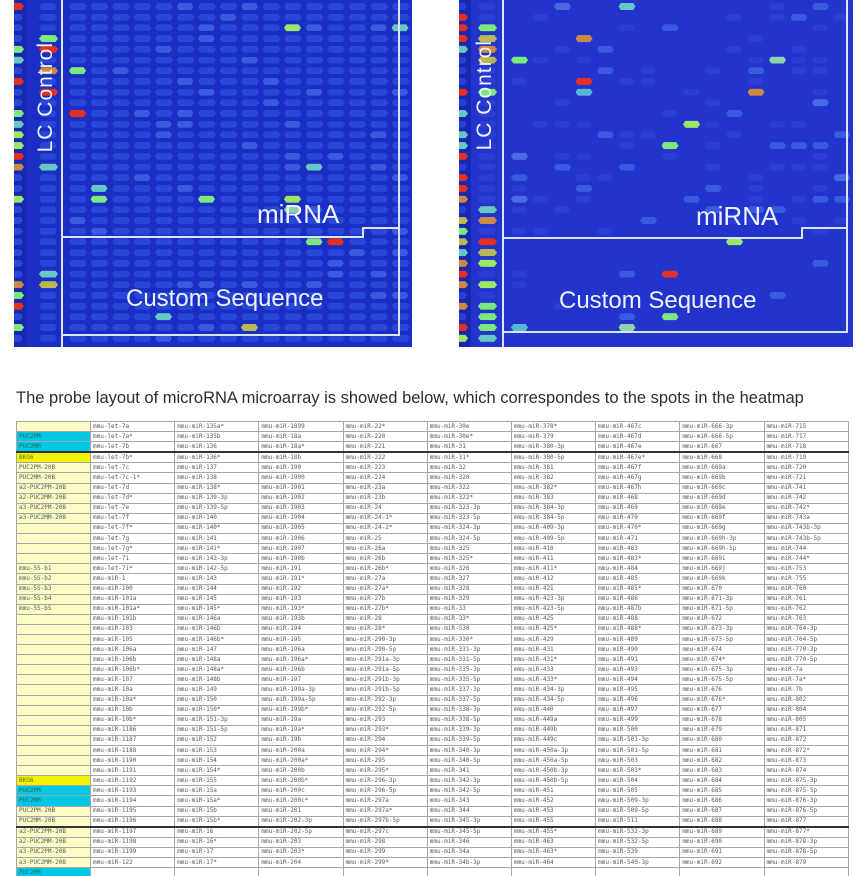  What do you see at coordinates (638, 871) in the screenshot?
I see `probe-cell` at bounding box center [638, 871].